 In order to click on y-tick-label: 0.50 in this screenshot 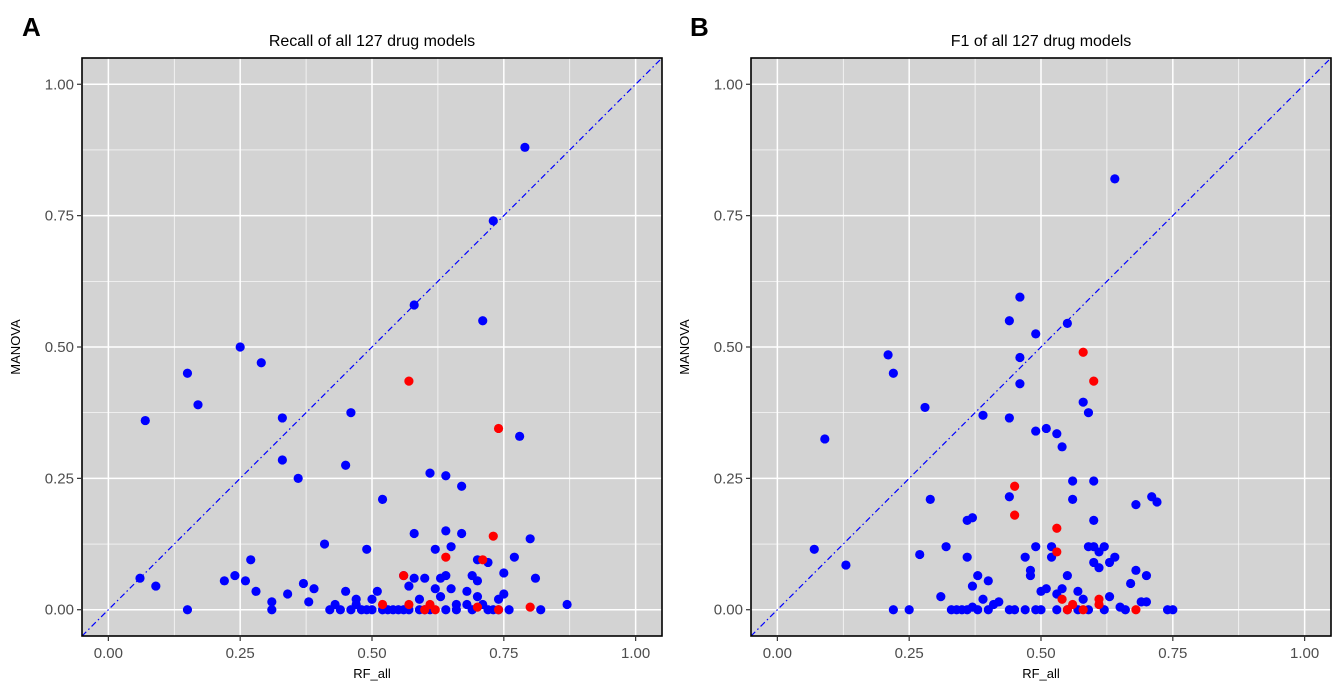, I will do `click(59, 347)`.